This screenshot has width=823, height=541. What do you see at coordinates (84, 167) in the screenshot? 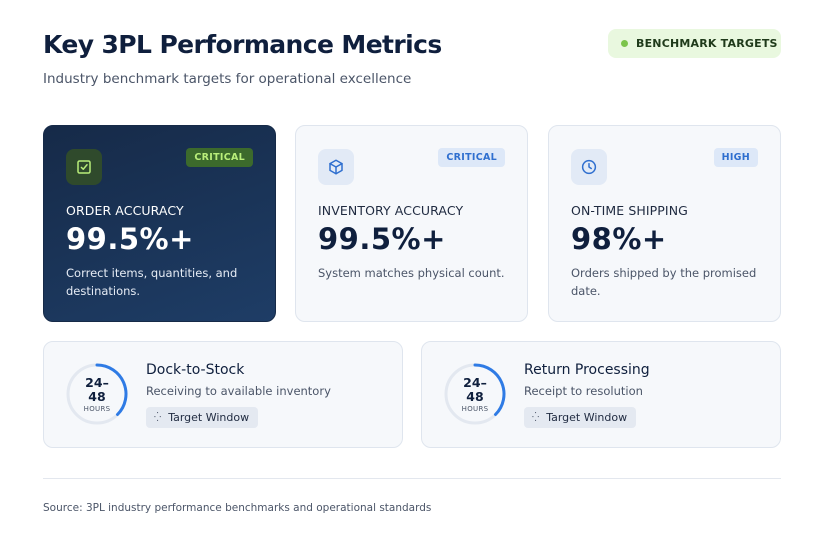
I see `checkbox-icon` at bounding box center [84, 167].